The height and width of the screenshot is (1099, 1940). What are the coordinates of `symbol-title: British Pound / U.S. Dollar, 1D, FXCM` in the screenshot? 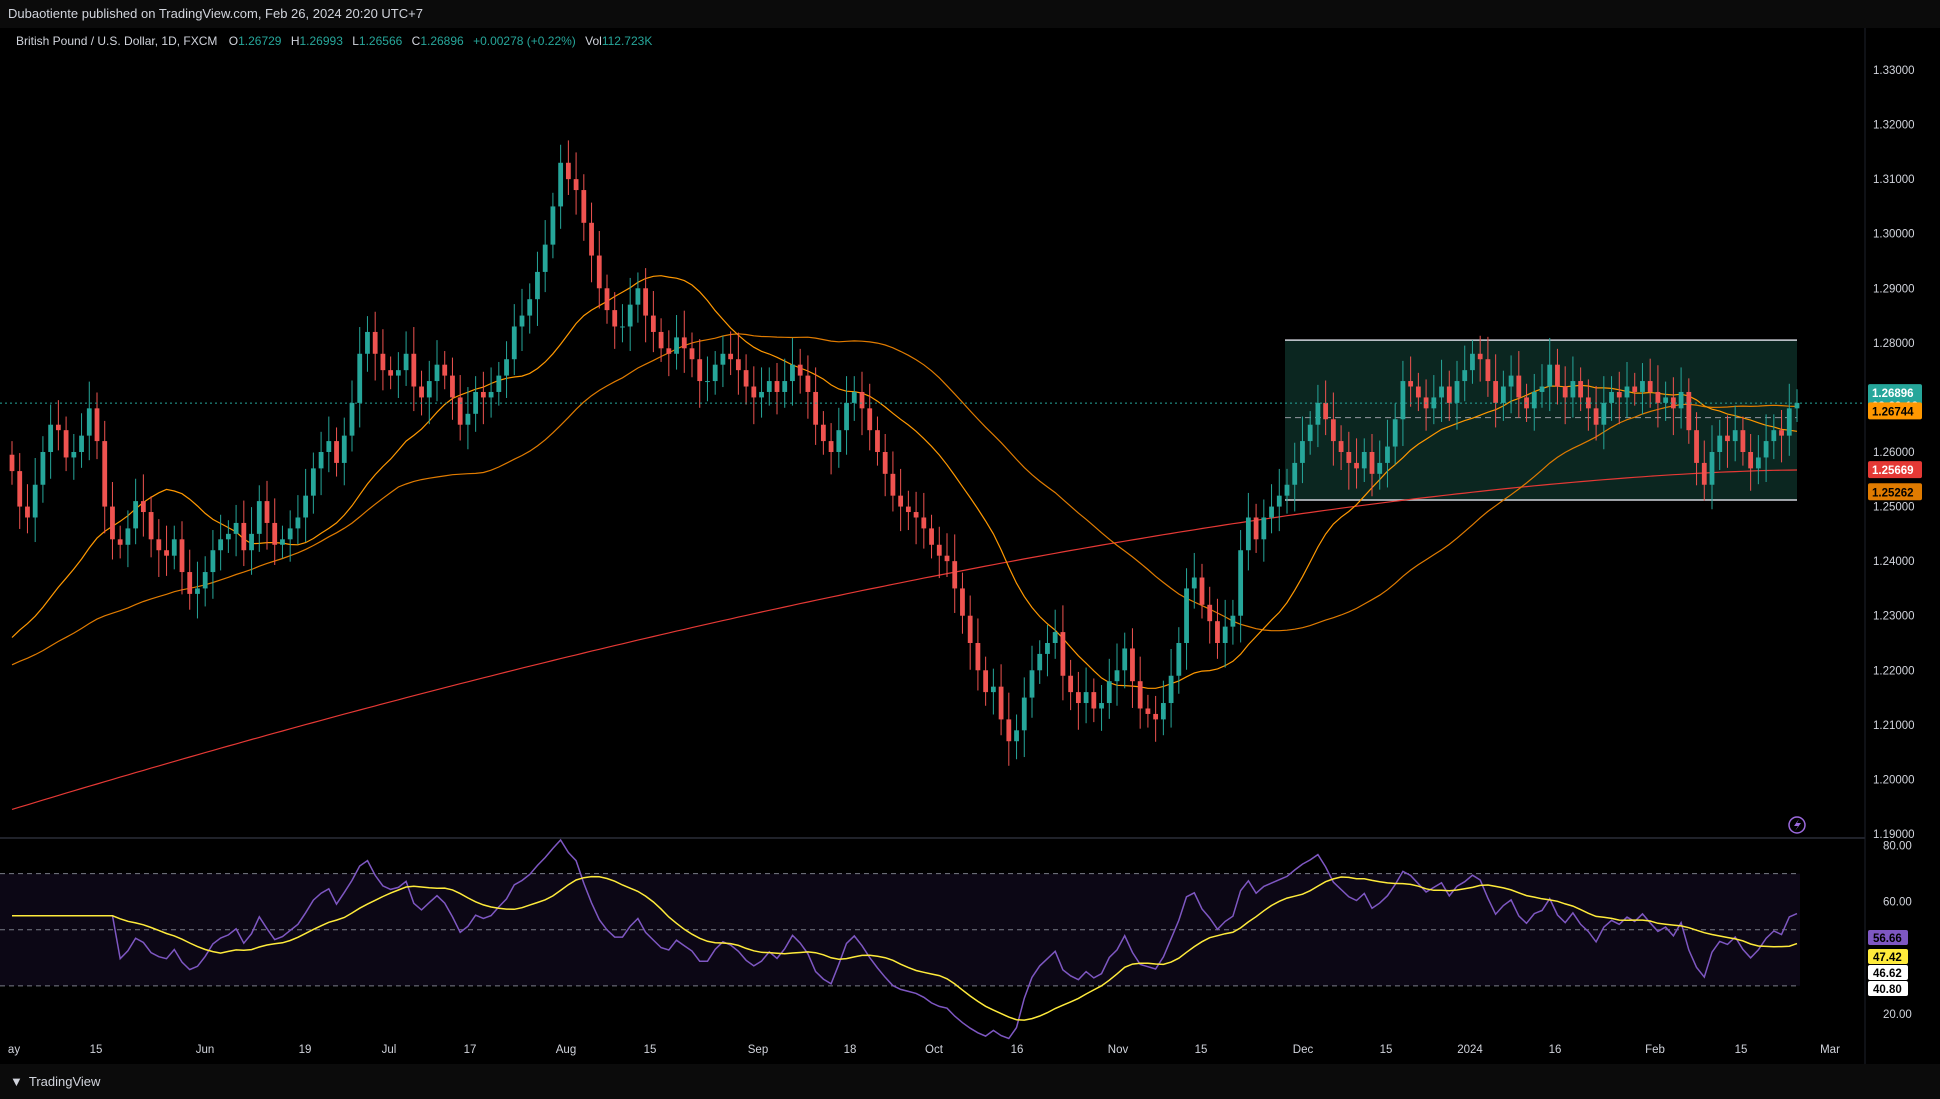 It's located at (117, 41).